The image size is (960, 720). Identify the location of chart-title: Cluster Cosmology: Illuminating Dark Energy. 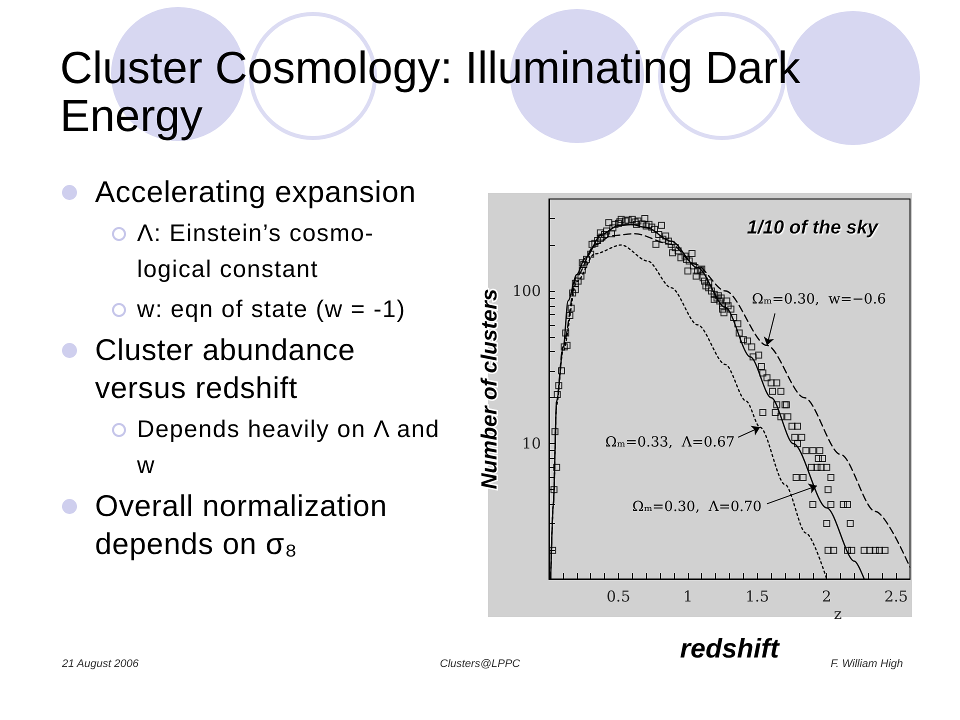
(431, 91).